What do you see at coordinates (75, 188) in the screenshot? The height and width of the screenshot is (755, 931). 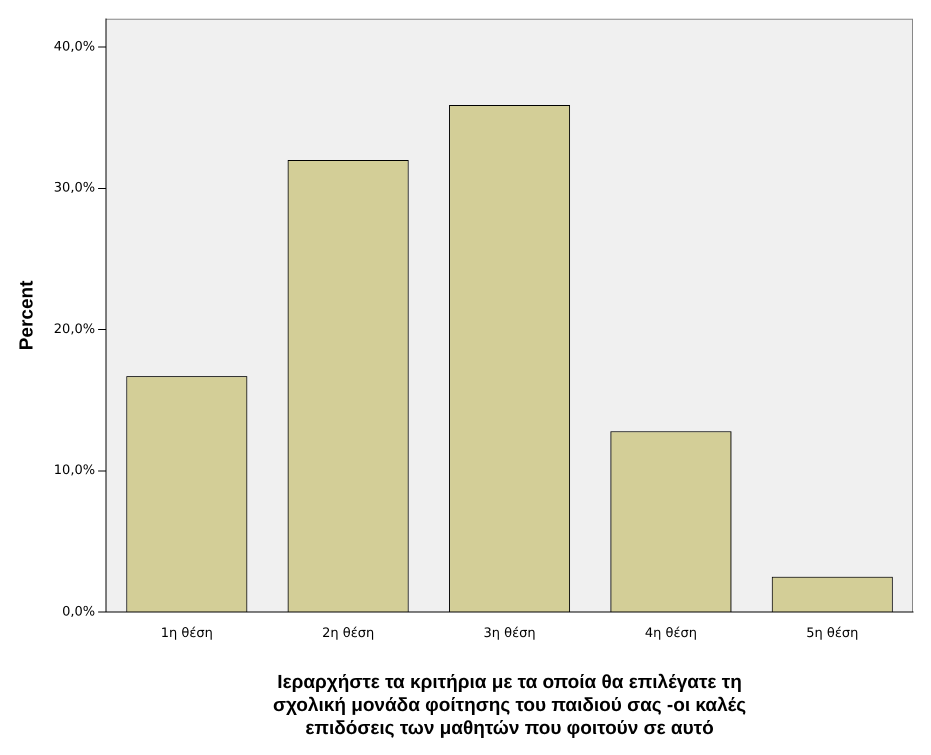 I see `y-tick-label: 30,0%` at bounding box center [75, 188].